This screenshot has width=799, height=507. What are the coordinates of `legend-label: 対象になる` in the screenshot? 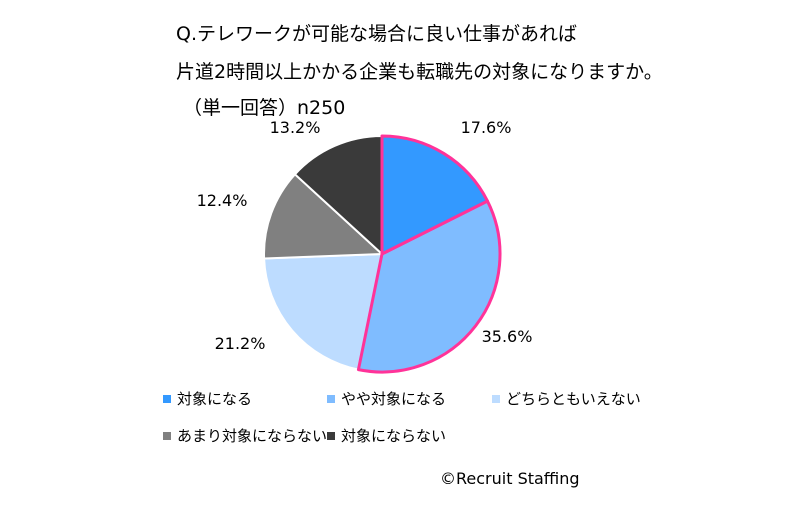 It's located at (215, 399).